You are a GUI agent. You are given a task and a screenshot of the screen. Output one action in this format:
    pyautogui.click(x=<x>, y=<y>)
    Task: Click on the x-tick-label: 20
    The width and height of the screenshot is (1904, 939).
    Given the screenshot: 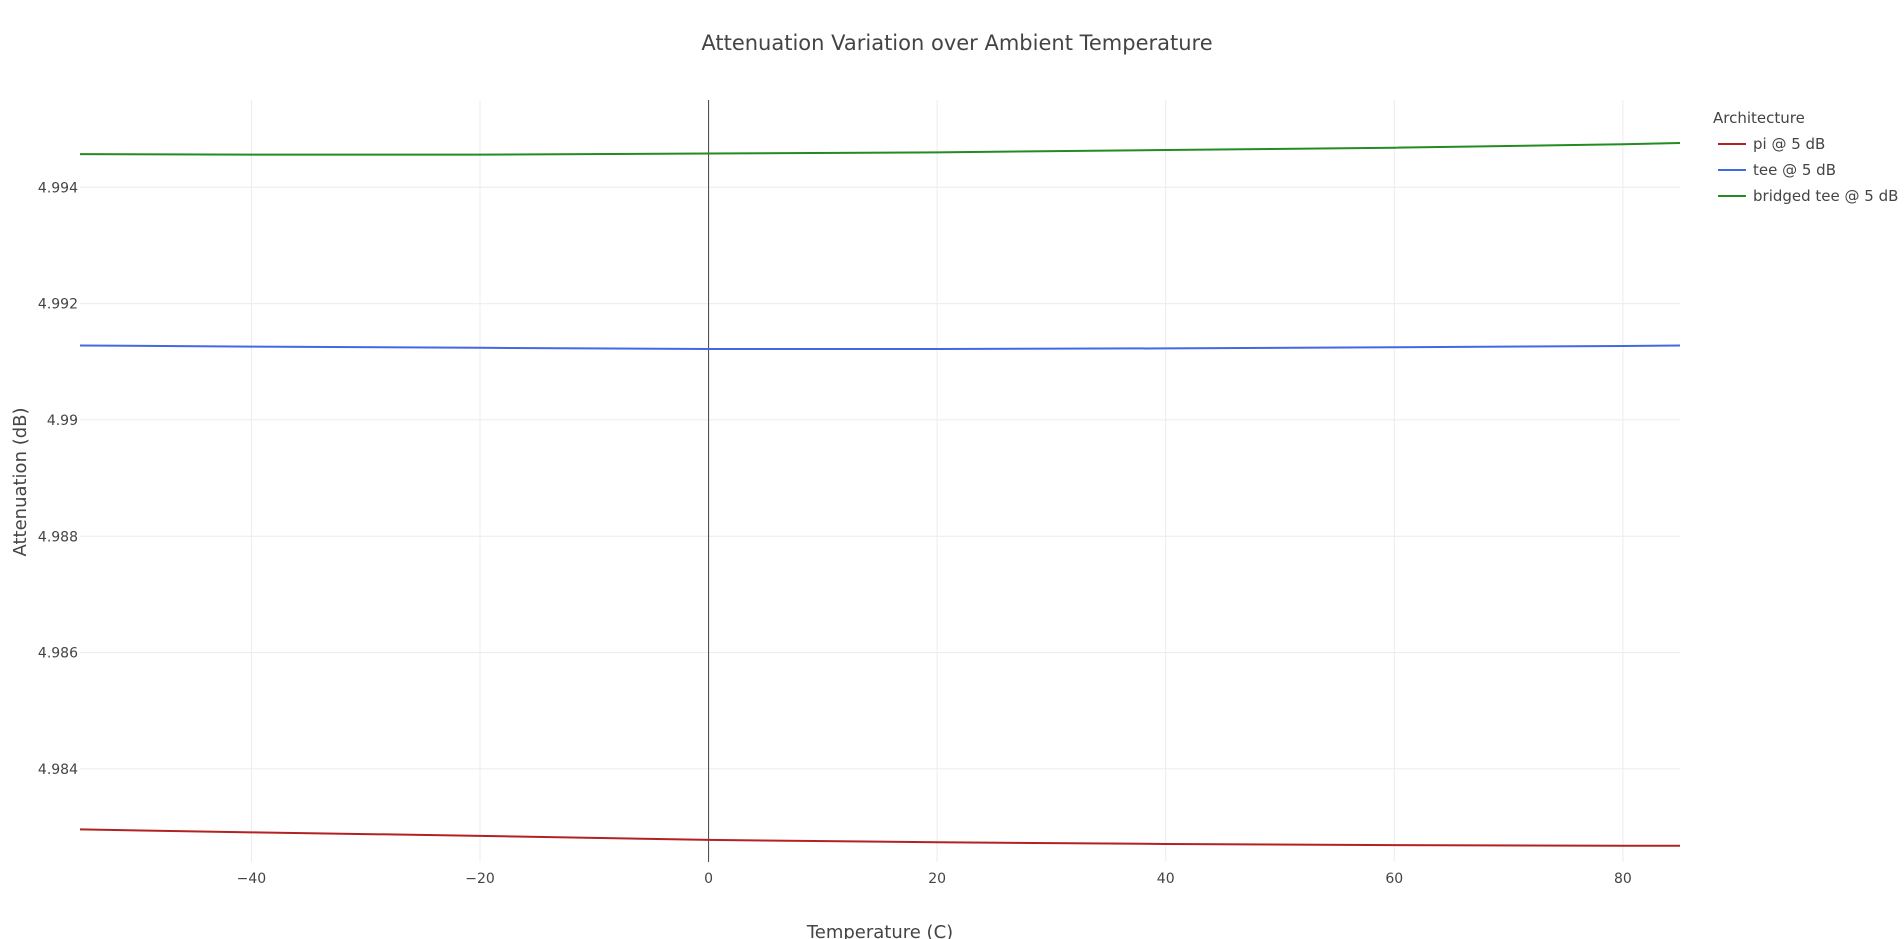 What is the action you would take?
    pyautogui.click(x=937, y=879)
    